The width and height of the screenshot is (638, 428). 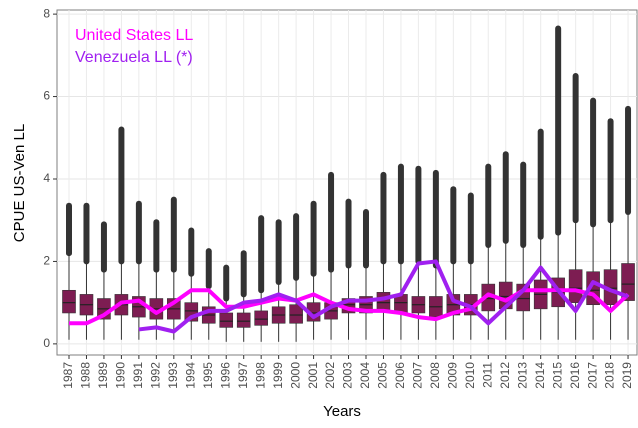 I want to click on x-tick-label: 2002, so click(x=330, y=375).